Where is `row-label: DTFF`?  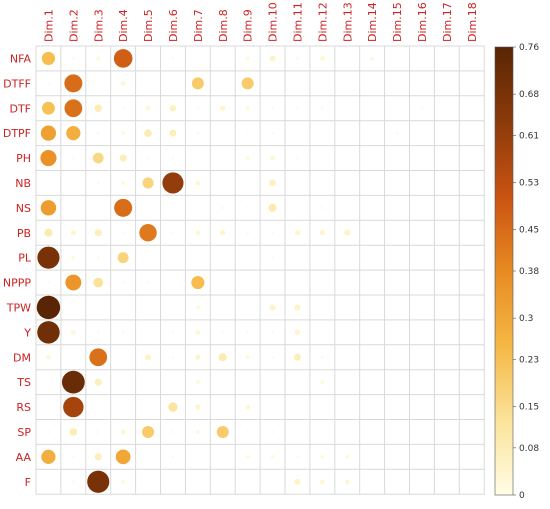 row-label: DTFF is located at coordinates (17, 83).